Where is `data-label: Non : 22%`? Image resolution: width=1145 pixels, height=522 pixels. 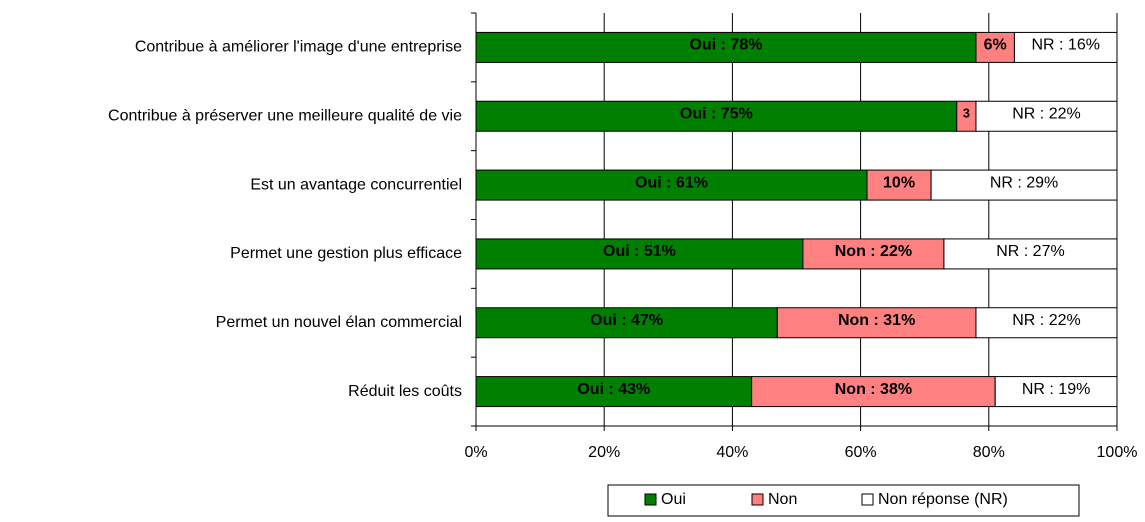 data-label: Non : 22% is located at coordinates (873, 251).